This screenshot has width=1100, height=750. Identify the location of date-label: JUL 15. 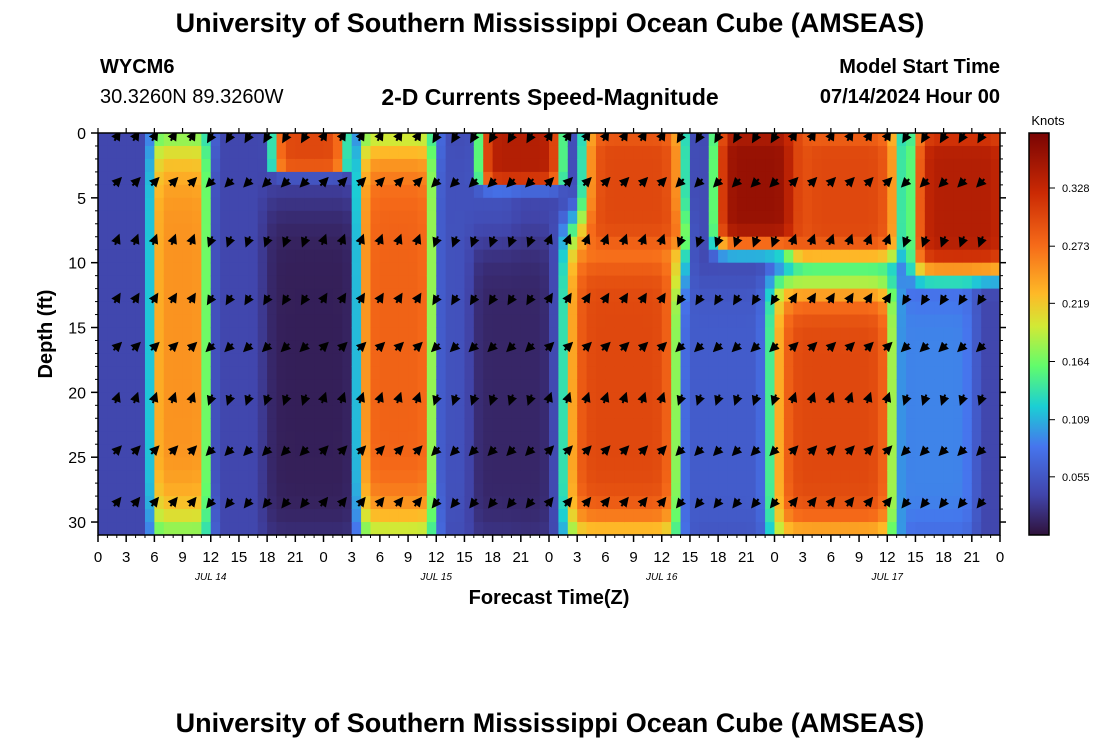
(435, 577).